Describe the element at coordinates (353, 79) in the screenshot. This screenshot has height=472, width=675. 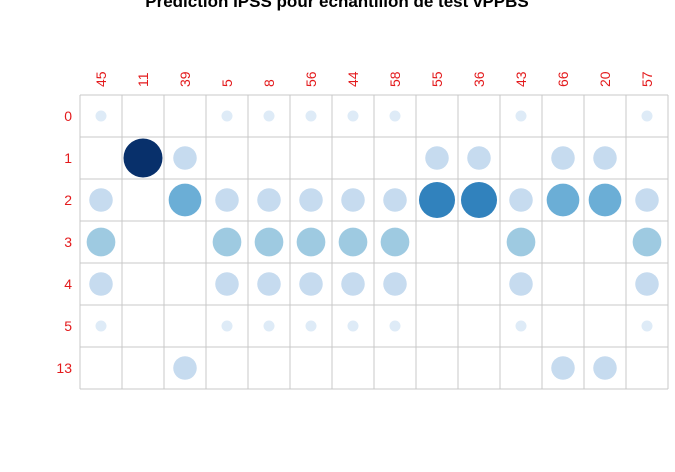
I see `column-label: 44` at that location.